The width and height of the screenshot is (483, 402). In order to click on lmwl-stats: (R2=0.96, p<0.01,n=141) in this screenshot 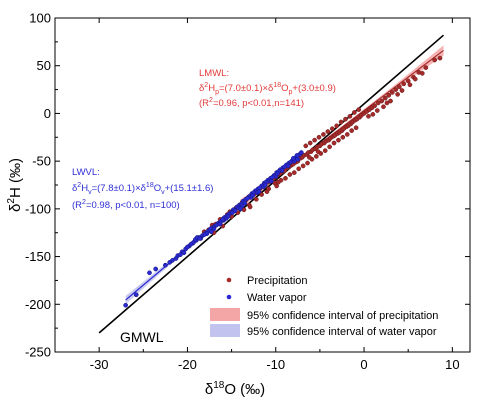, I will do `click(251, 103)`.